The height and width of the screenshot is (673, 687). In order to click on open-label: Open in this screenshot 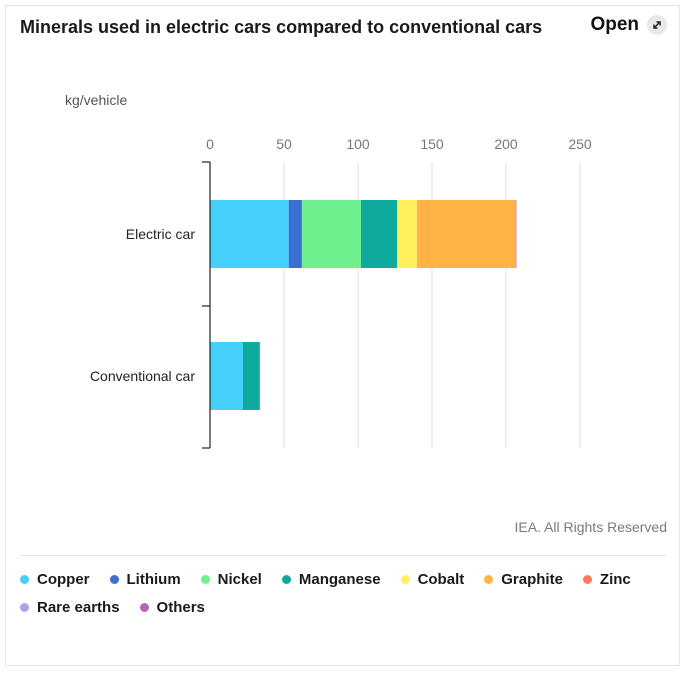, I will do `click(614, 24)`.